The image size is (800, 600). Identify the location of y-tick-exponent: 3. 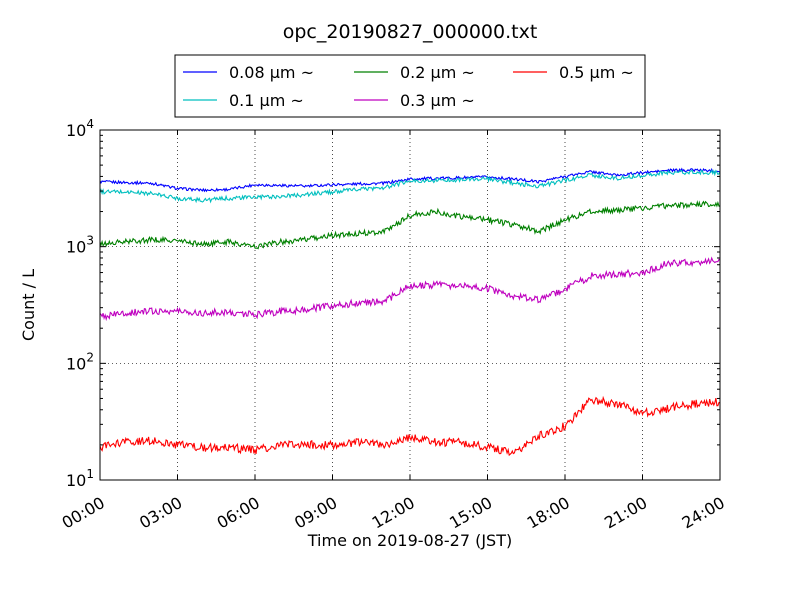
(90, 241).